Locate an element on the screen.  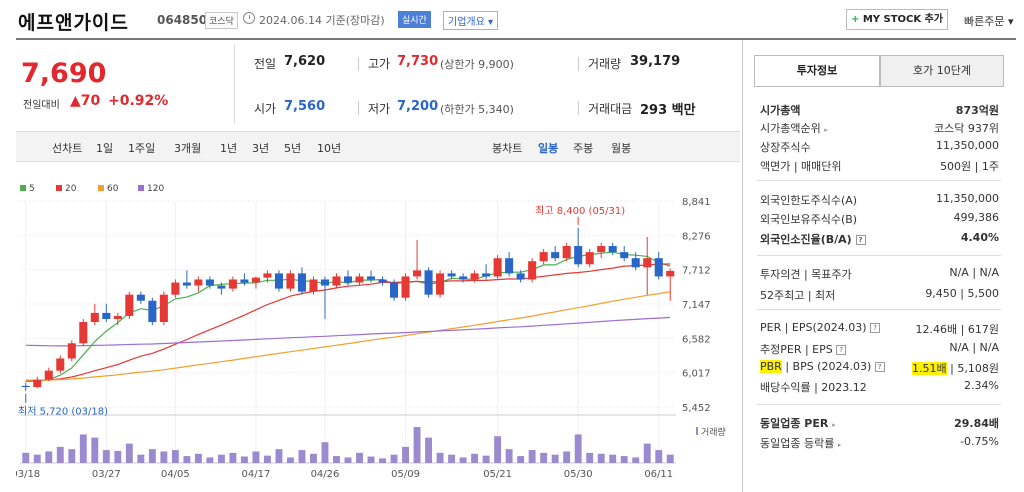
industry-per-row: 동일업종 PER ▸ 29.84배 is located at coordinates (879, 423).